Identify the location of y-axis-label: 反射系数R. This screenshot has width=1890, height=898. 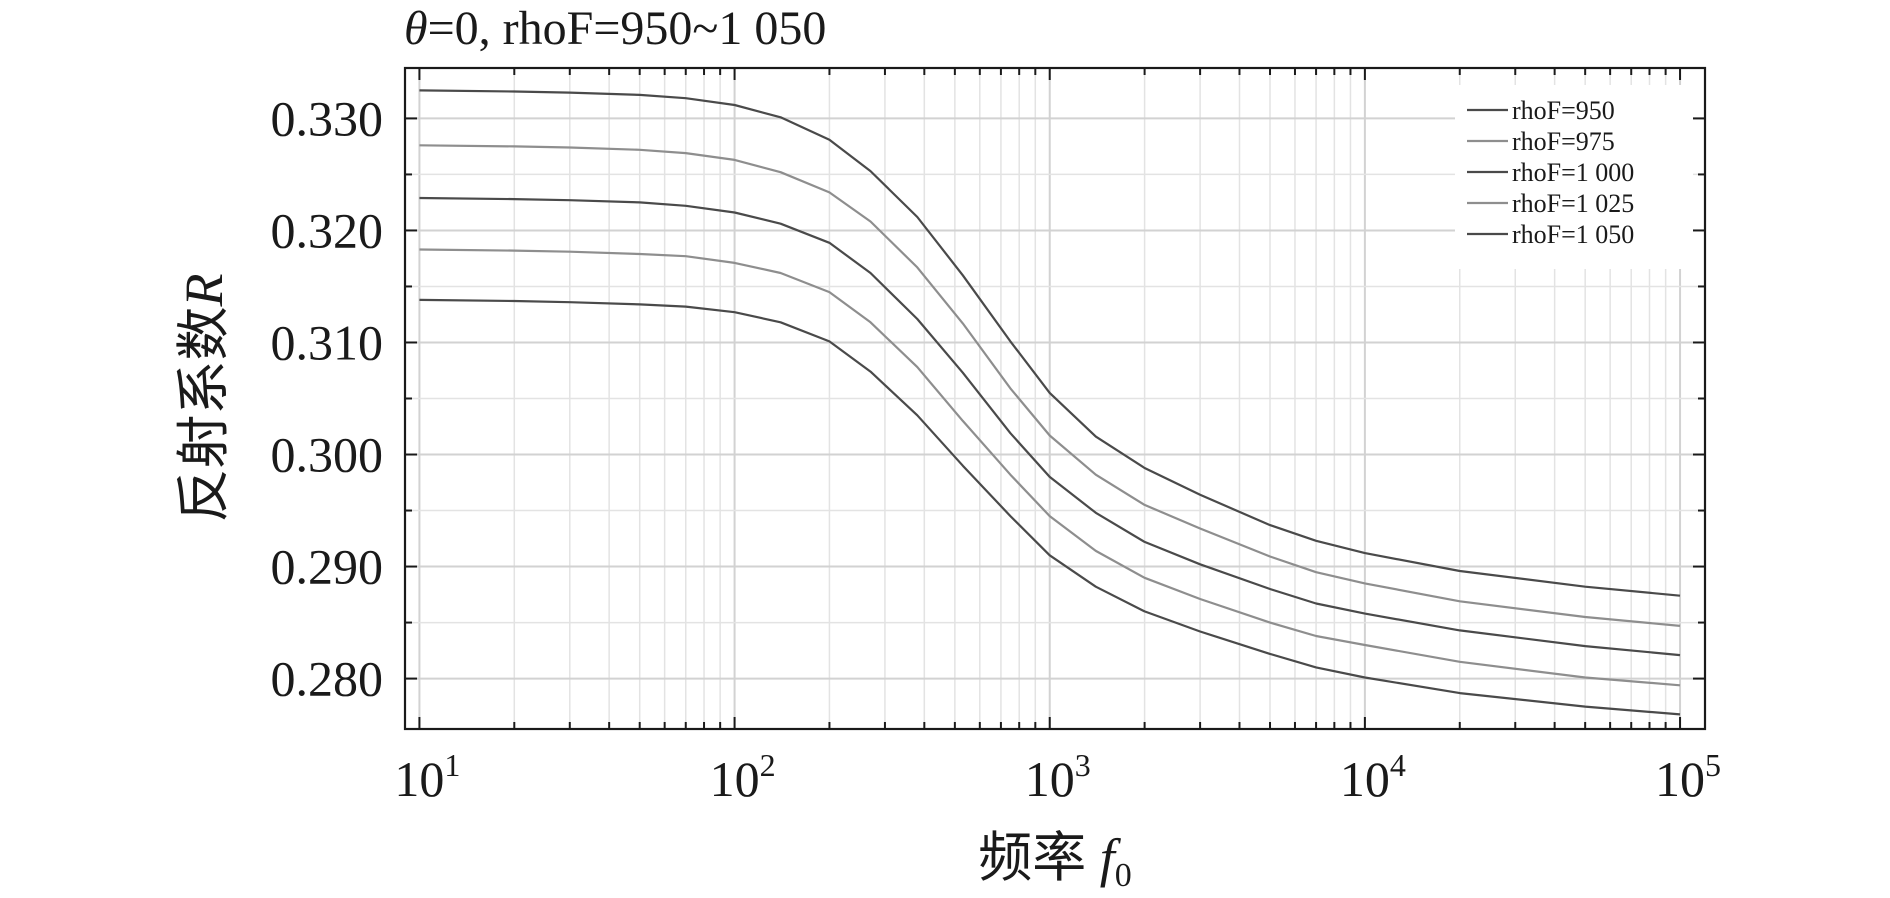
(204, 398).